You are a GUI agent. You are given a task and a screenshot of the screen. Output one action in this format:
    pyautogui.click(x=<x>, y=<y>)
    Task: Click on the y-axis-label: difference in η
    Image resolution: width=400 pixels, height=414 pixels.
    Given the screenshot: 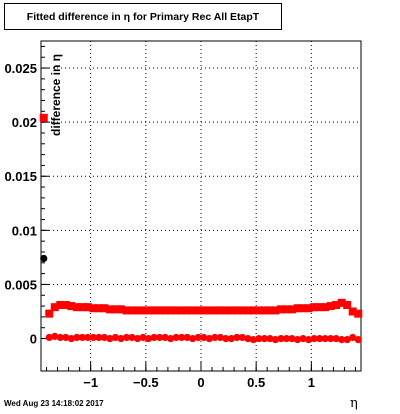 What is the action you would take?
    pyautogui.click(x=56, y=95)
    